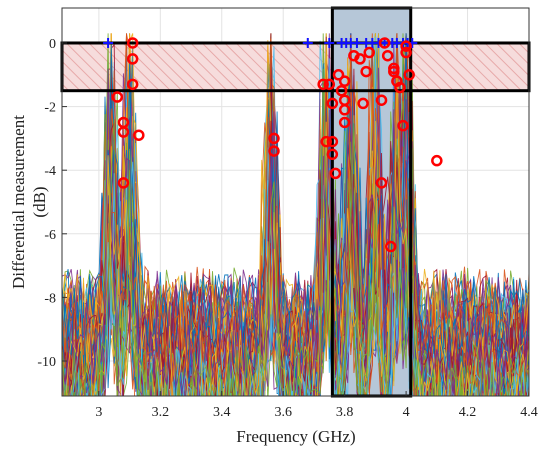 This screenshot has height=450, width=550. What do you see at coordinates (46, 362) in the screenshot?
I see `y-tick-label: -10` at bounding box center [46, 362].